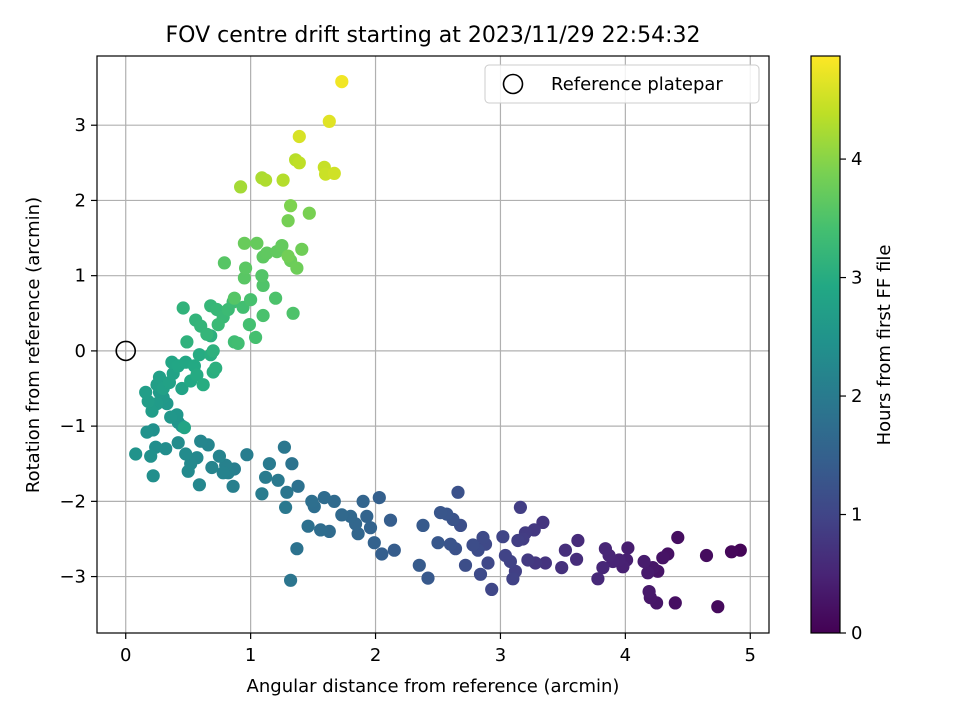 This screenshot has width=960, height=720. Describe the element at coordinates (856, 396) in the screenshot. I see `colorbar-tick-label: 2` at that location.